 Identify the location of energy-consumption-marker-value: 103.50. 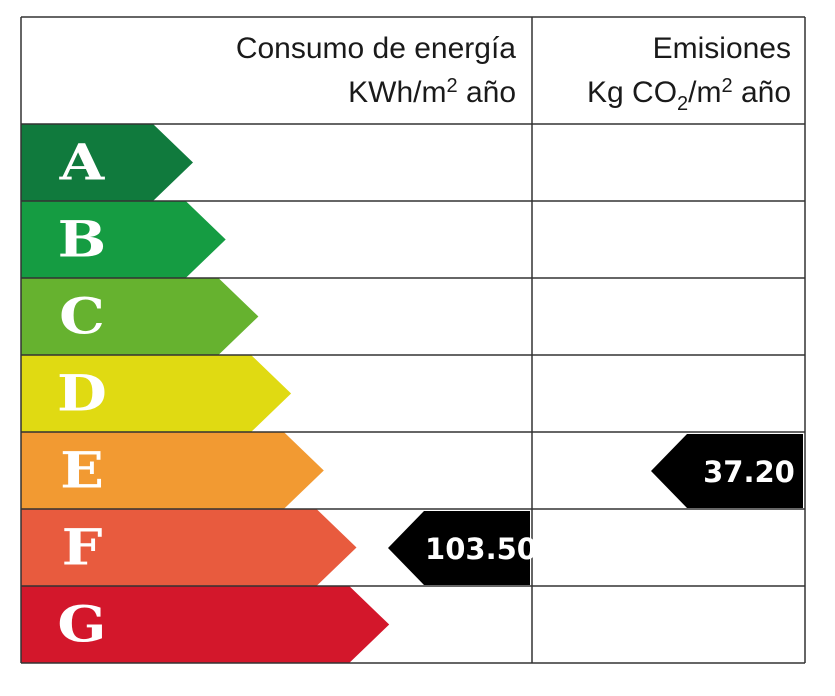
(481, 549).